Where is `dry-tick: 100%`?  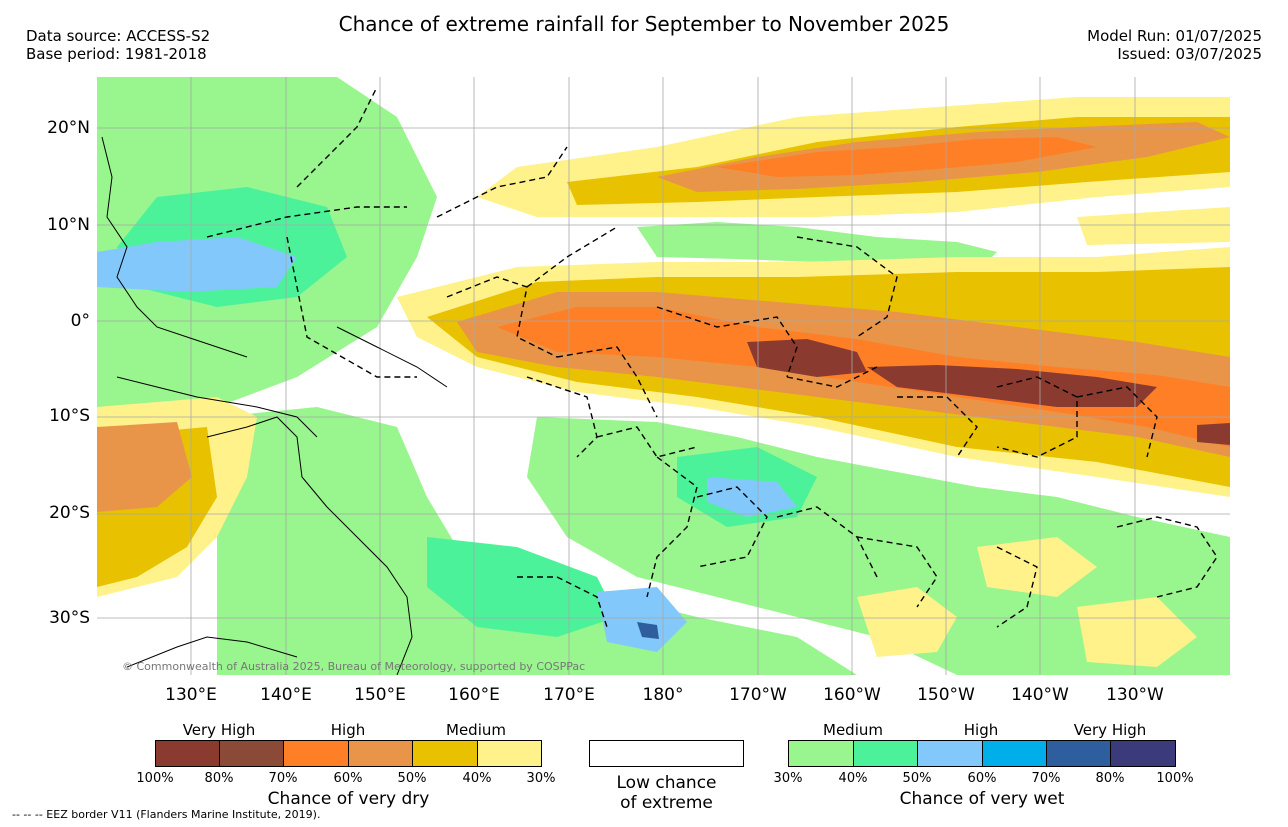
dry-tick: 100% is located at coordinates (155, 778).